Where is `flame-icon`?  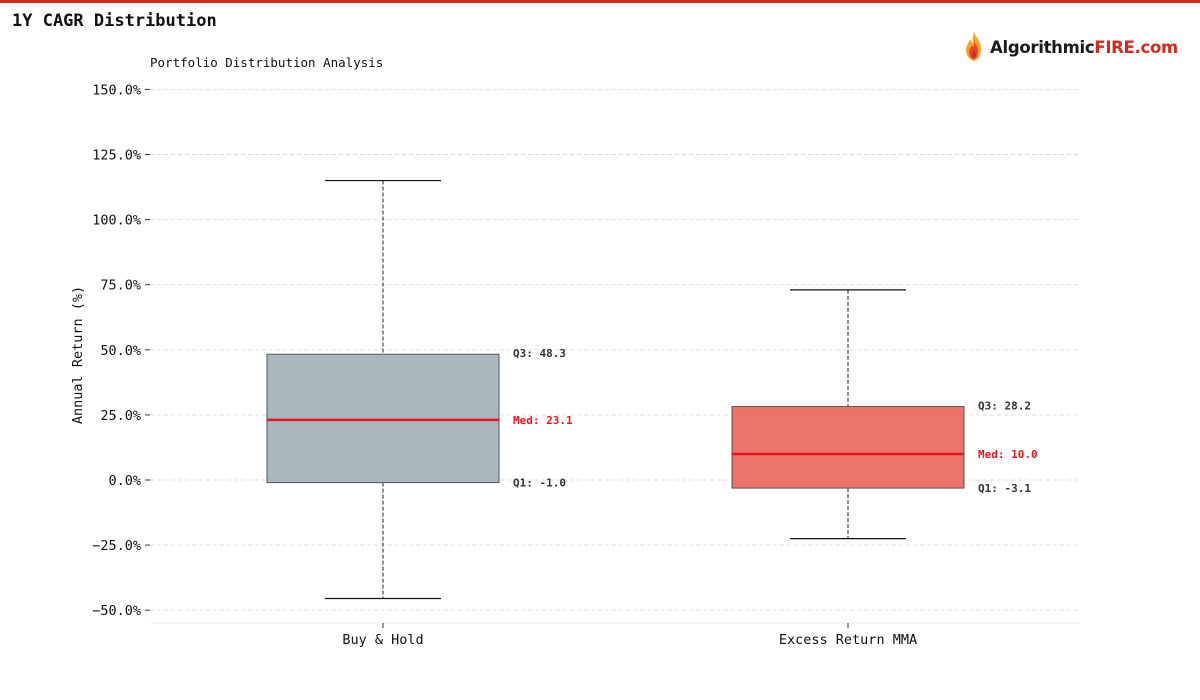 flame-icon is located at coordinates (973, 46).